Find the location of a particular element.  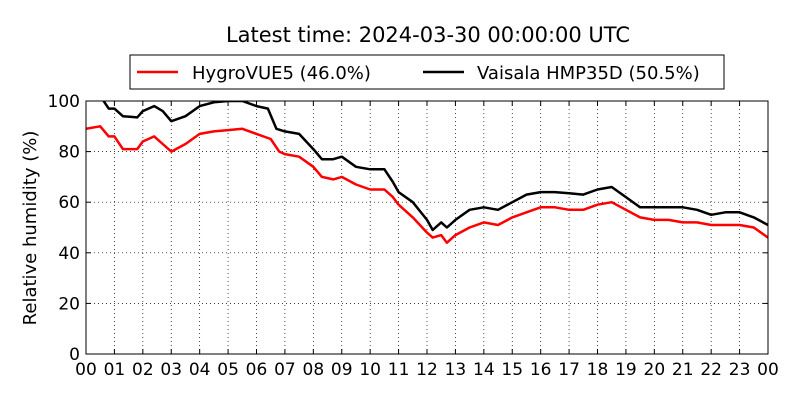

legend-label-vaisala: Vaisala HMP35D (50.5%) is located at coordinates (588, 73).